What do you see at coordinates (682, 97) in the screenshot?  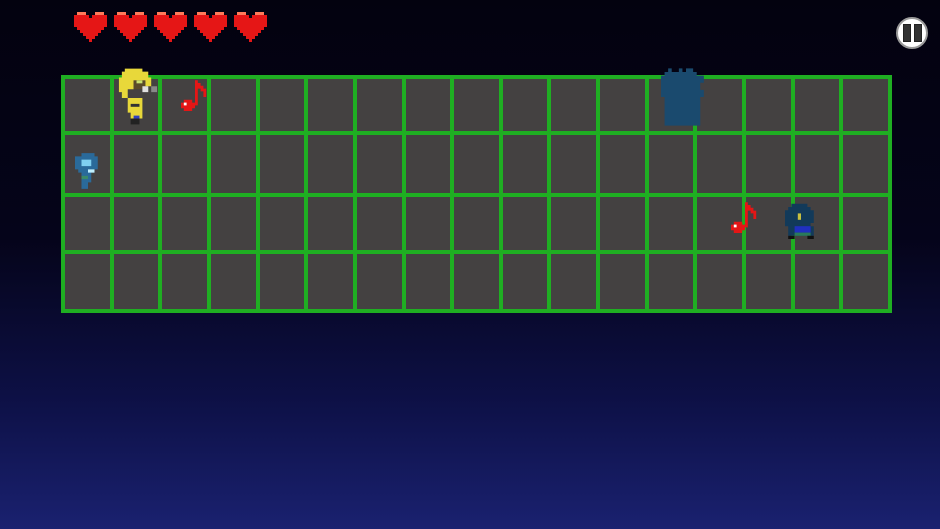 I see `shadow-tower` at bounding box center [682, 97].